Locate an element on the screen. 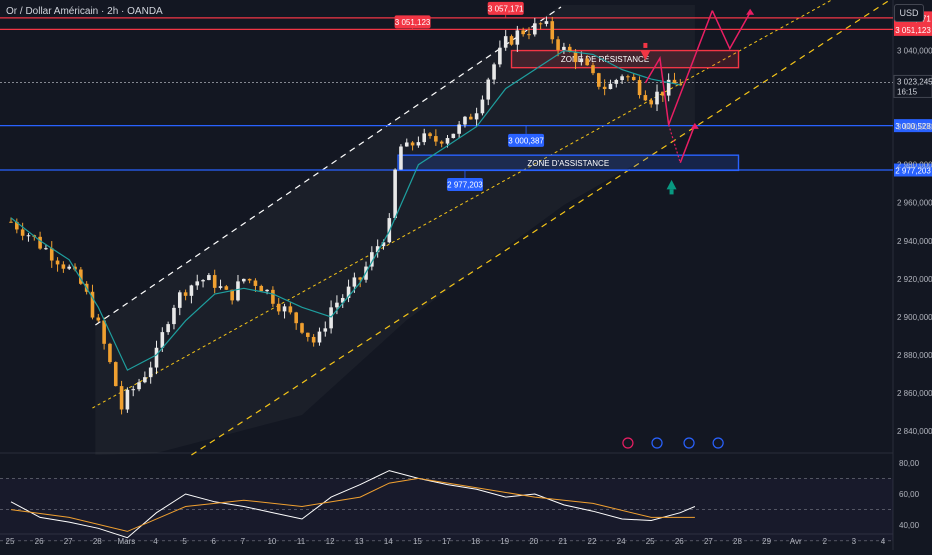 This screenshot has width=932, height=555. down-arrow-stem is located at coordinates (645, 45).